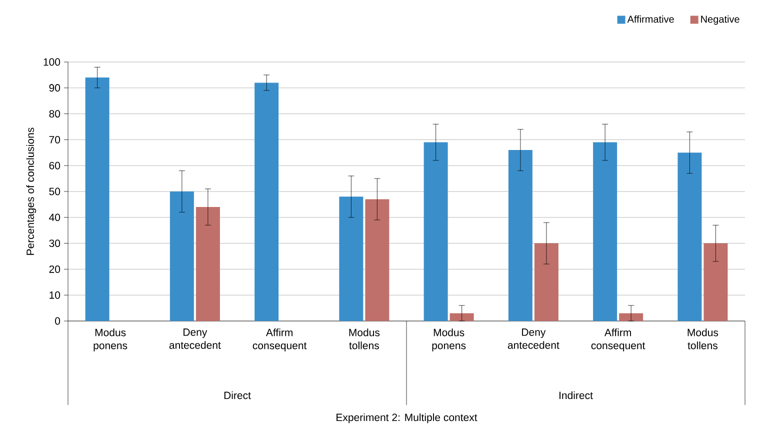  What do you see at coordinates (407, 418) in the screenshot?
I see `text: Experiment 2: Multiple context` at bounding box center [407, 418].